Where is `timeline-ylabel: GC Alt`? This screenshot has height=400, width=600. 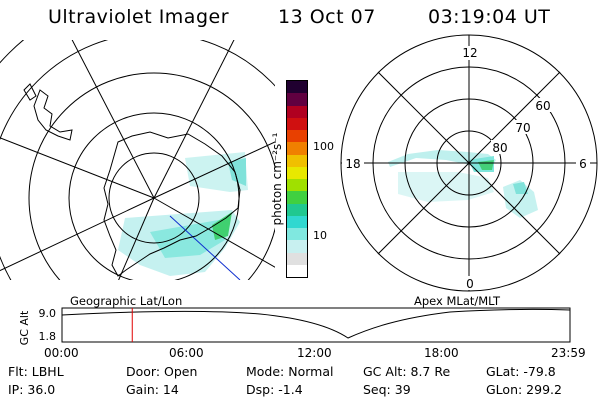 timeline-ylabel: GC Alt is located at coordinates (24, 327).